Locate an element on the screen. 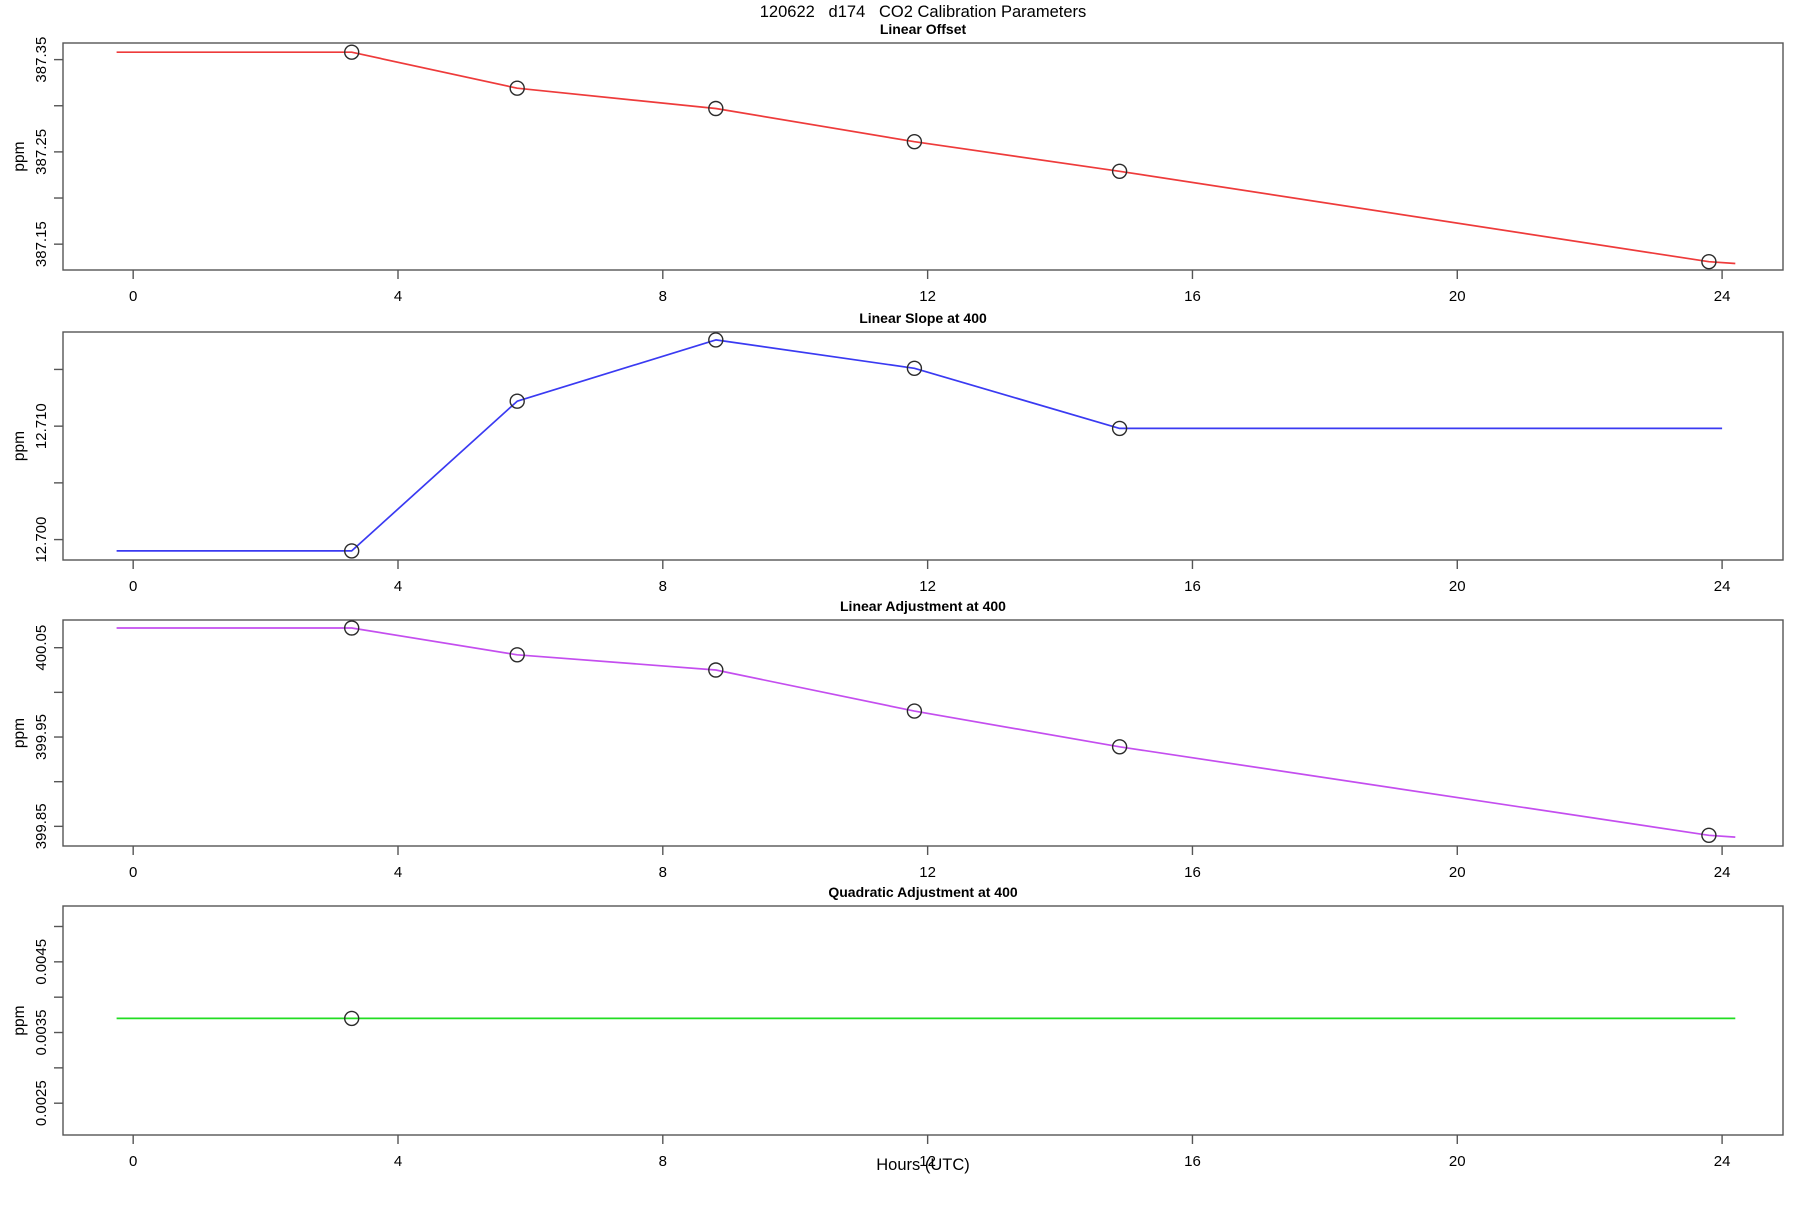 This screenshot has width=1800, height=1205. y-tick-label: 387.35 is located at coordinates (41, 60).